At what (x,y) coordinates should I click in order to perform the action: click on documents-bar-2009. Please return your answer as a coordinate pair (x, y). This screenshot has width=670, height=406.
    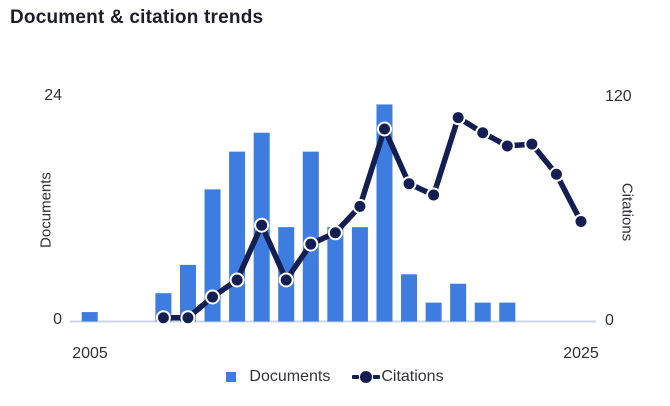
    Looking at the image, I should click on (187, 293).